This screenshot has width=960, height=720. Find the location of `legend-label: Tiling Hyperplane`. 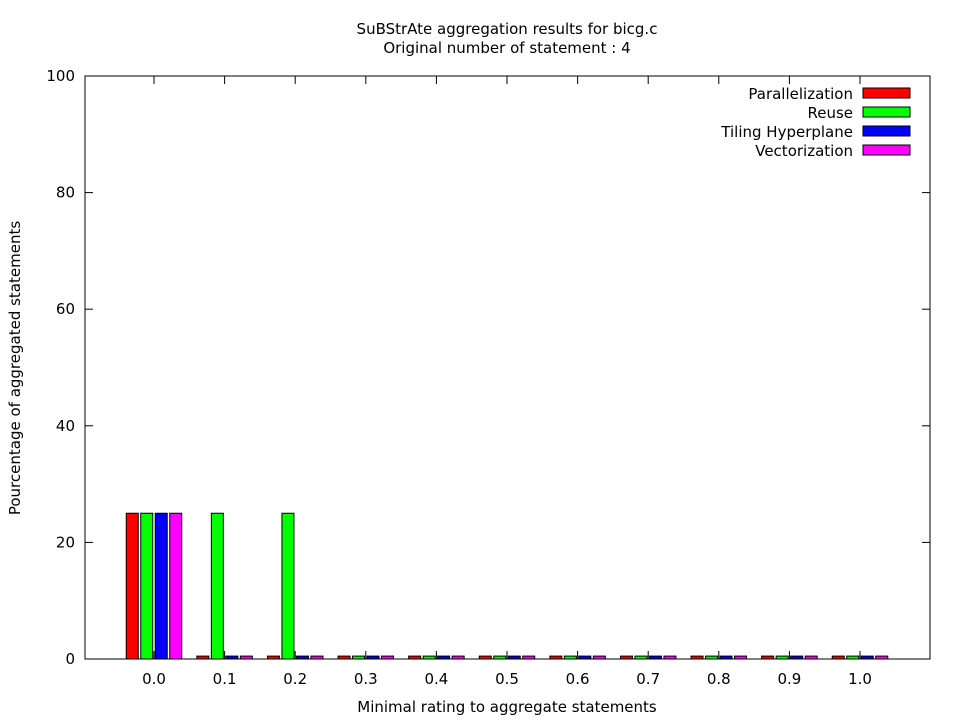

legend-label: Tiling Hyperplane is located at coordinates (786, 132).